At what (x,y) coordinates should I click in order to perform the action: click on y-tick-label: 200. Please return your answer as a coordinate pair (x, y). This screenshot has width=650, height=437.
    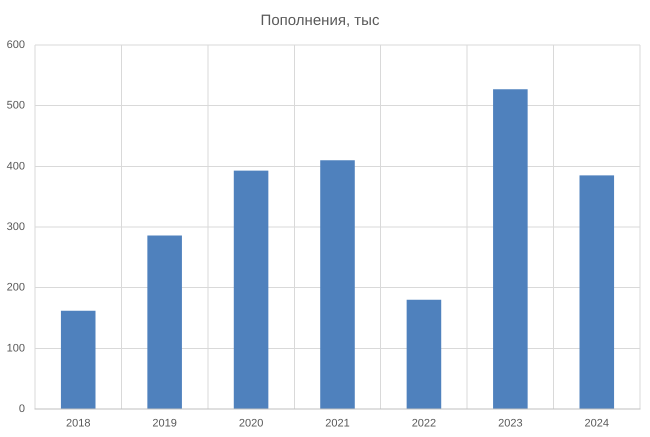
    Looking at the image, I should click on (15, 288).